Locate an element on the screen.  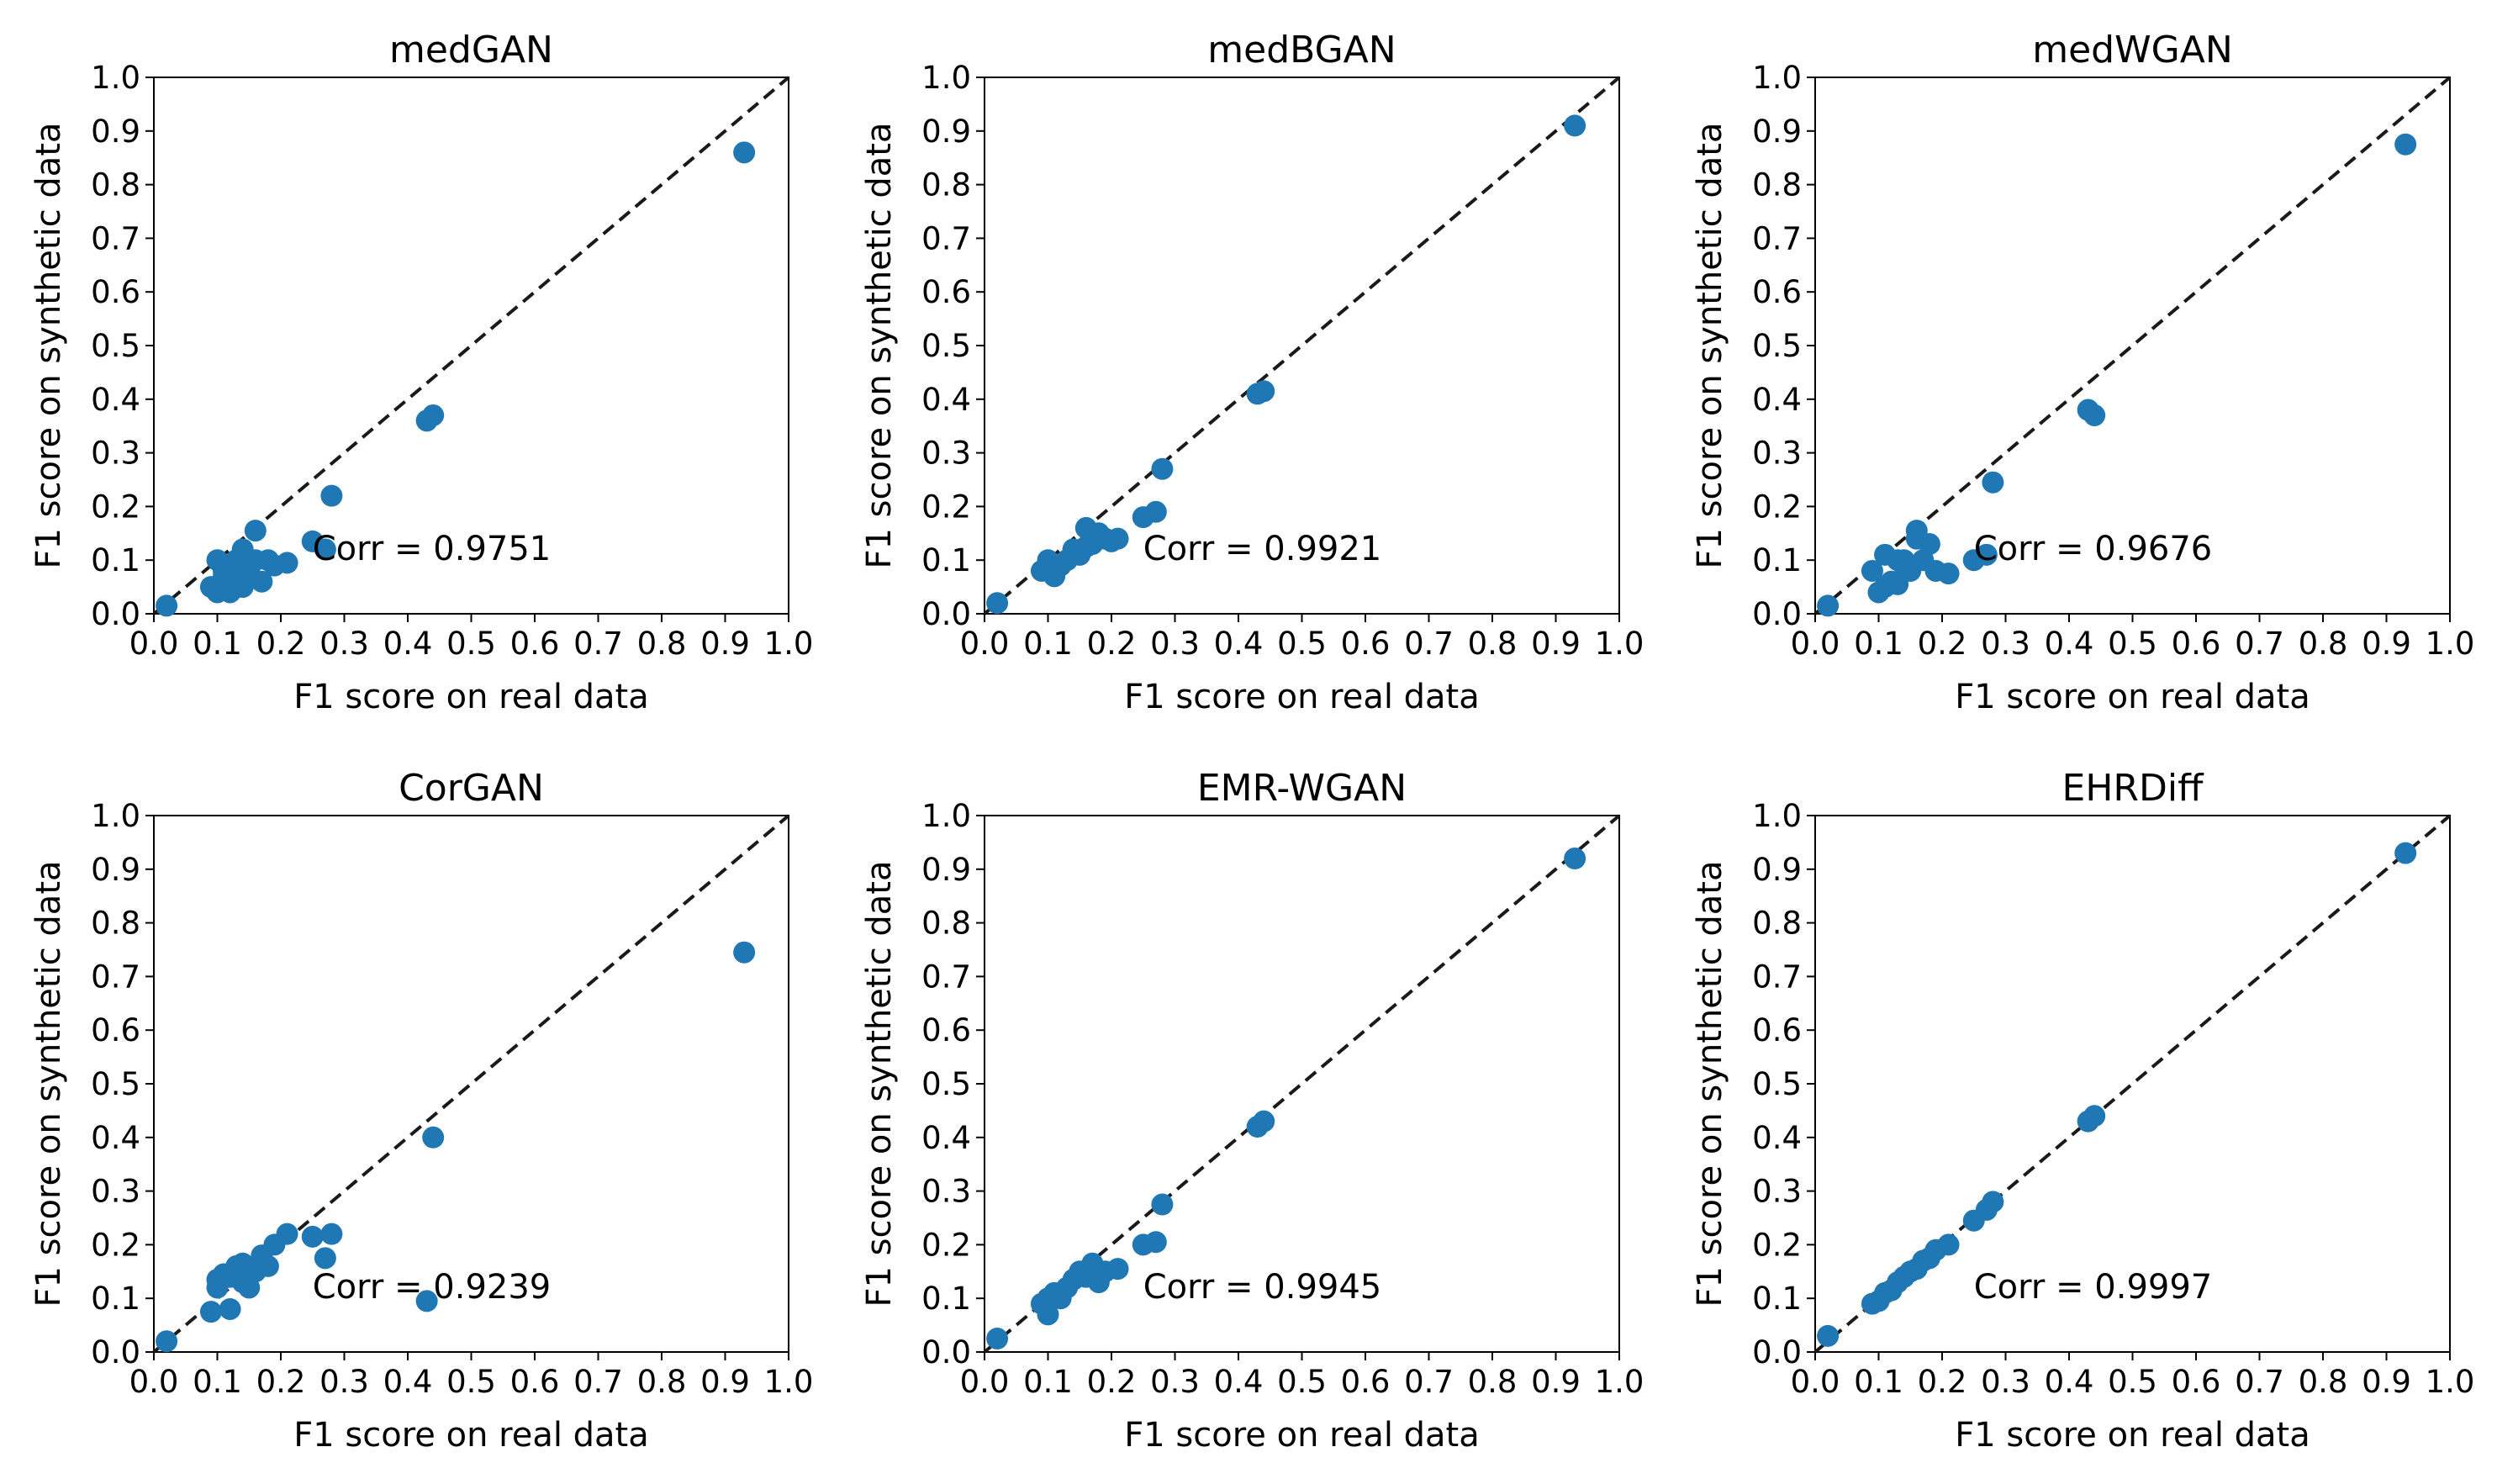
subplot-title: medGAN is located at coordinates (471, 50).